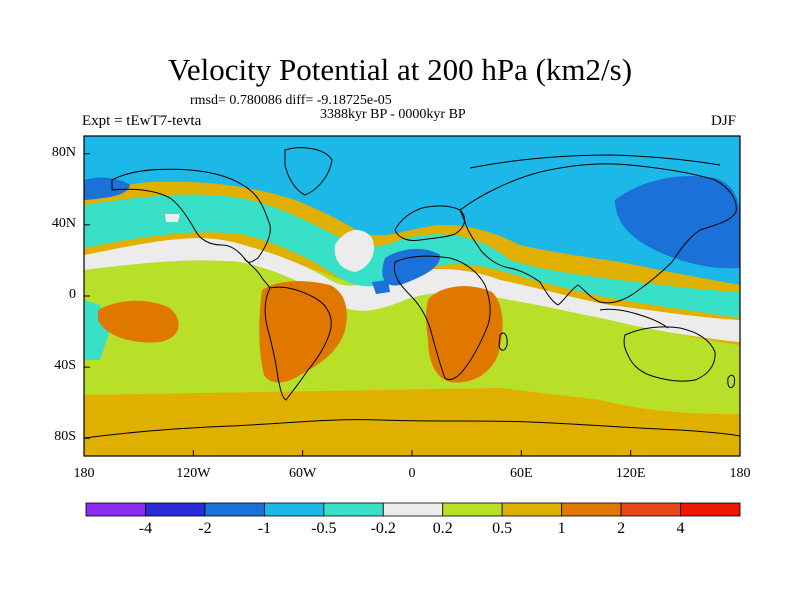 The width and height of the screenshot is (800, 600). I want to click on period-text: 3388kyr BP - 0000kyr BP, so click(393, 114).